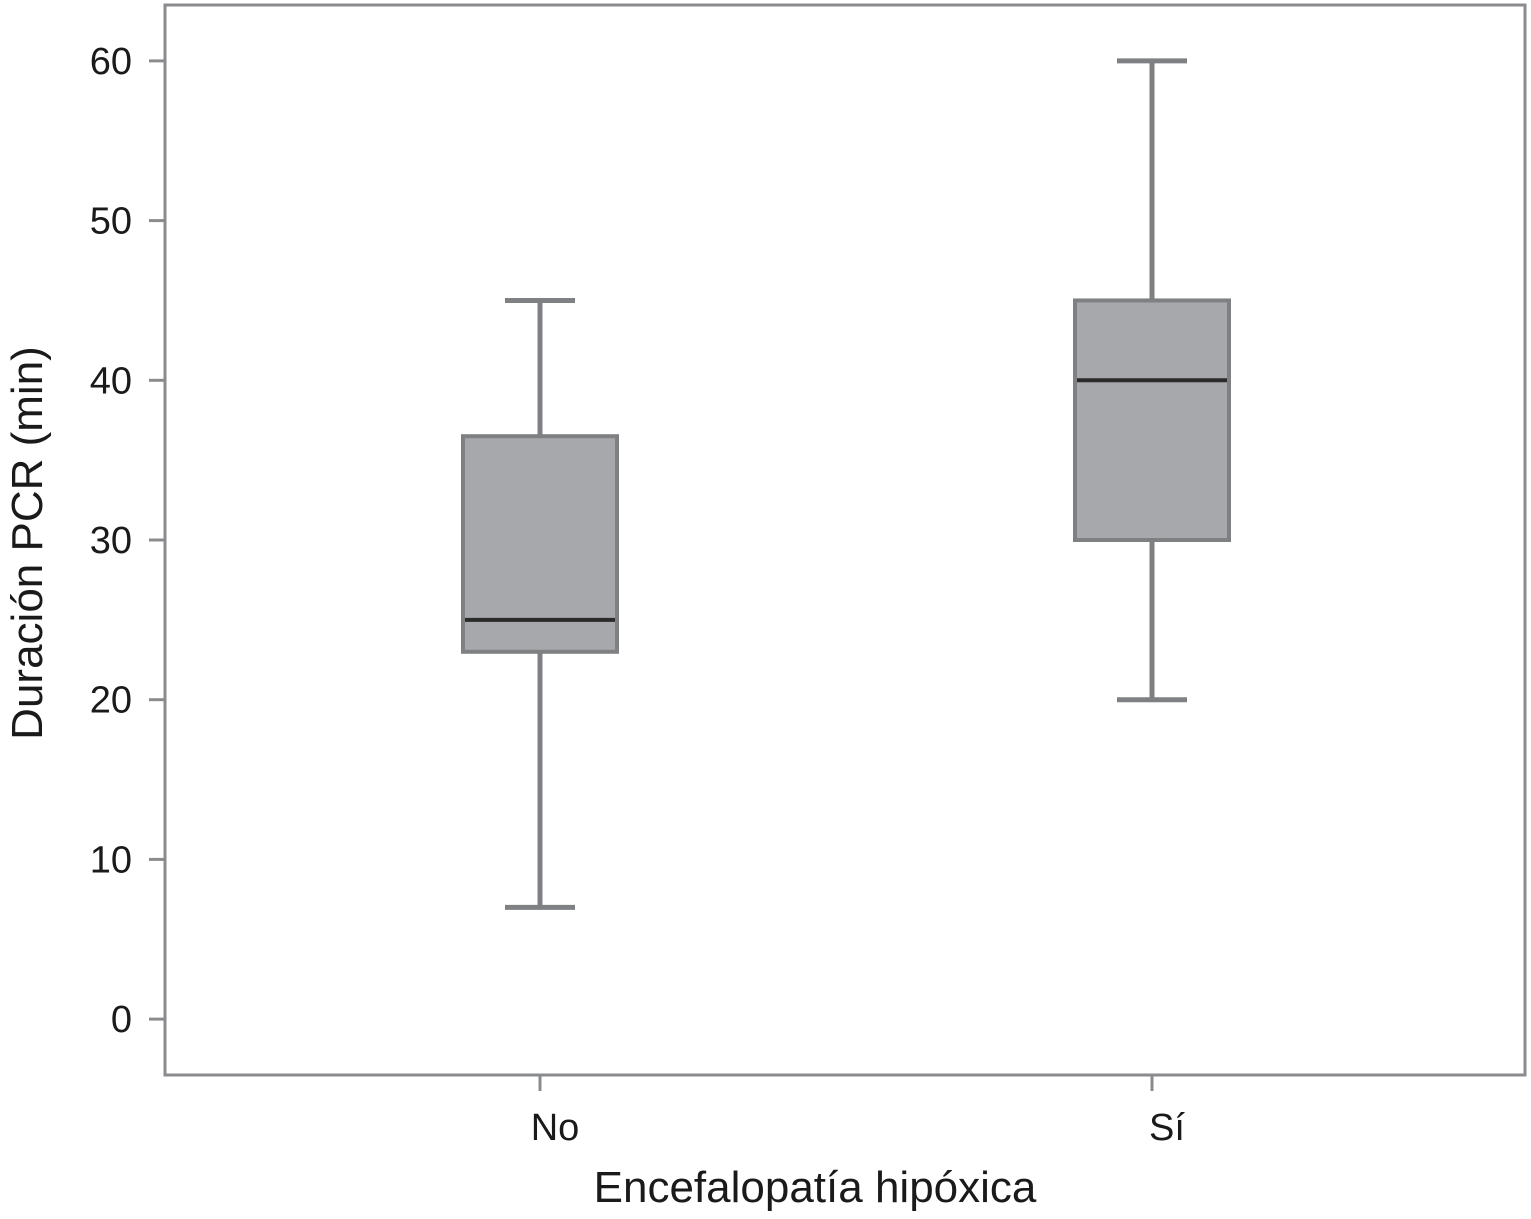  I want to click on y-tick-label: 40, so click(111, 381).